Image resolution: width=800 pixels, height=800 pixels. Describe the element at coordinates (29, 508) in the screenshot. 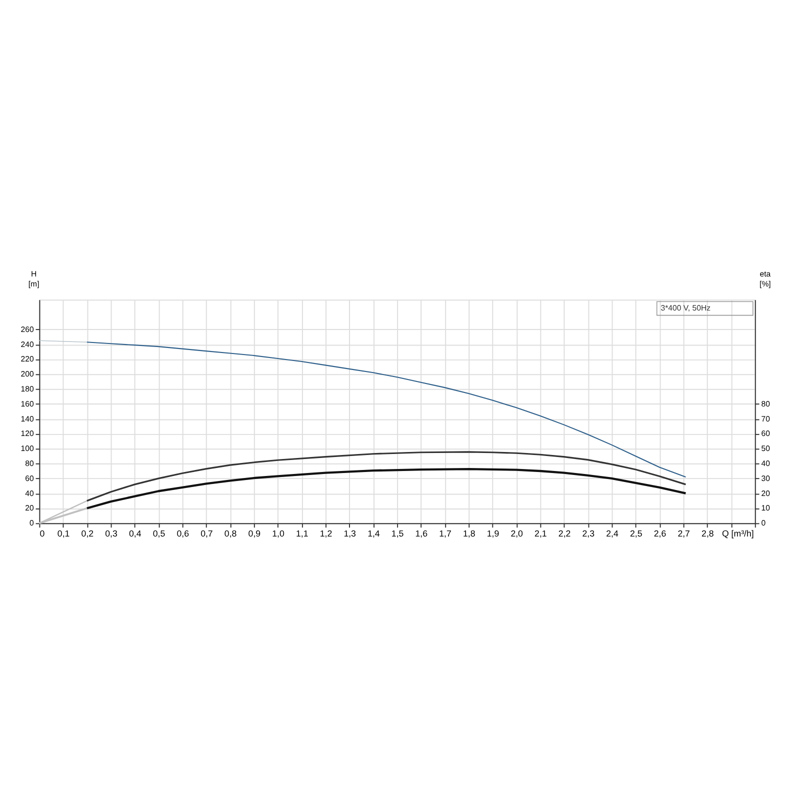

I see `y-tick-label: 20` at that location.